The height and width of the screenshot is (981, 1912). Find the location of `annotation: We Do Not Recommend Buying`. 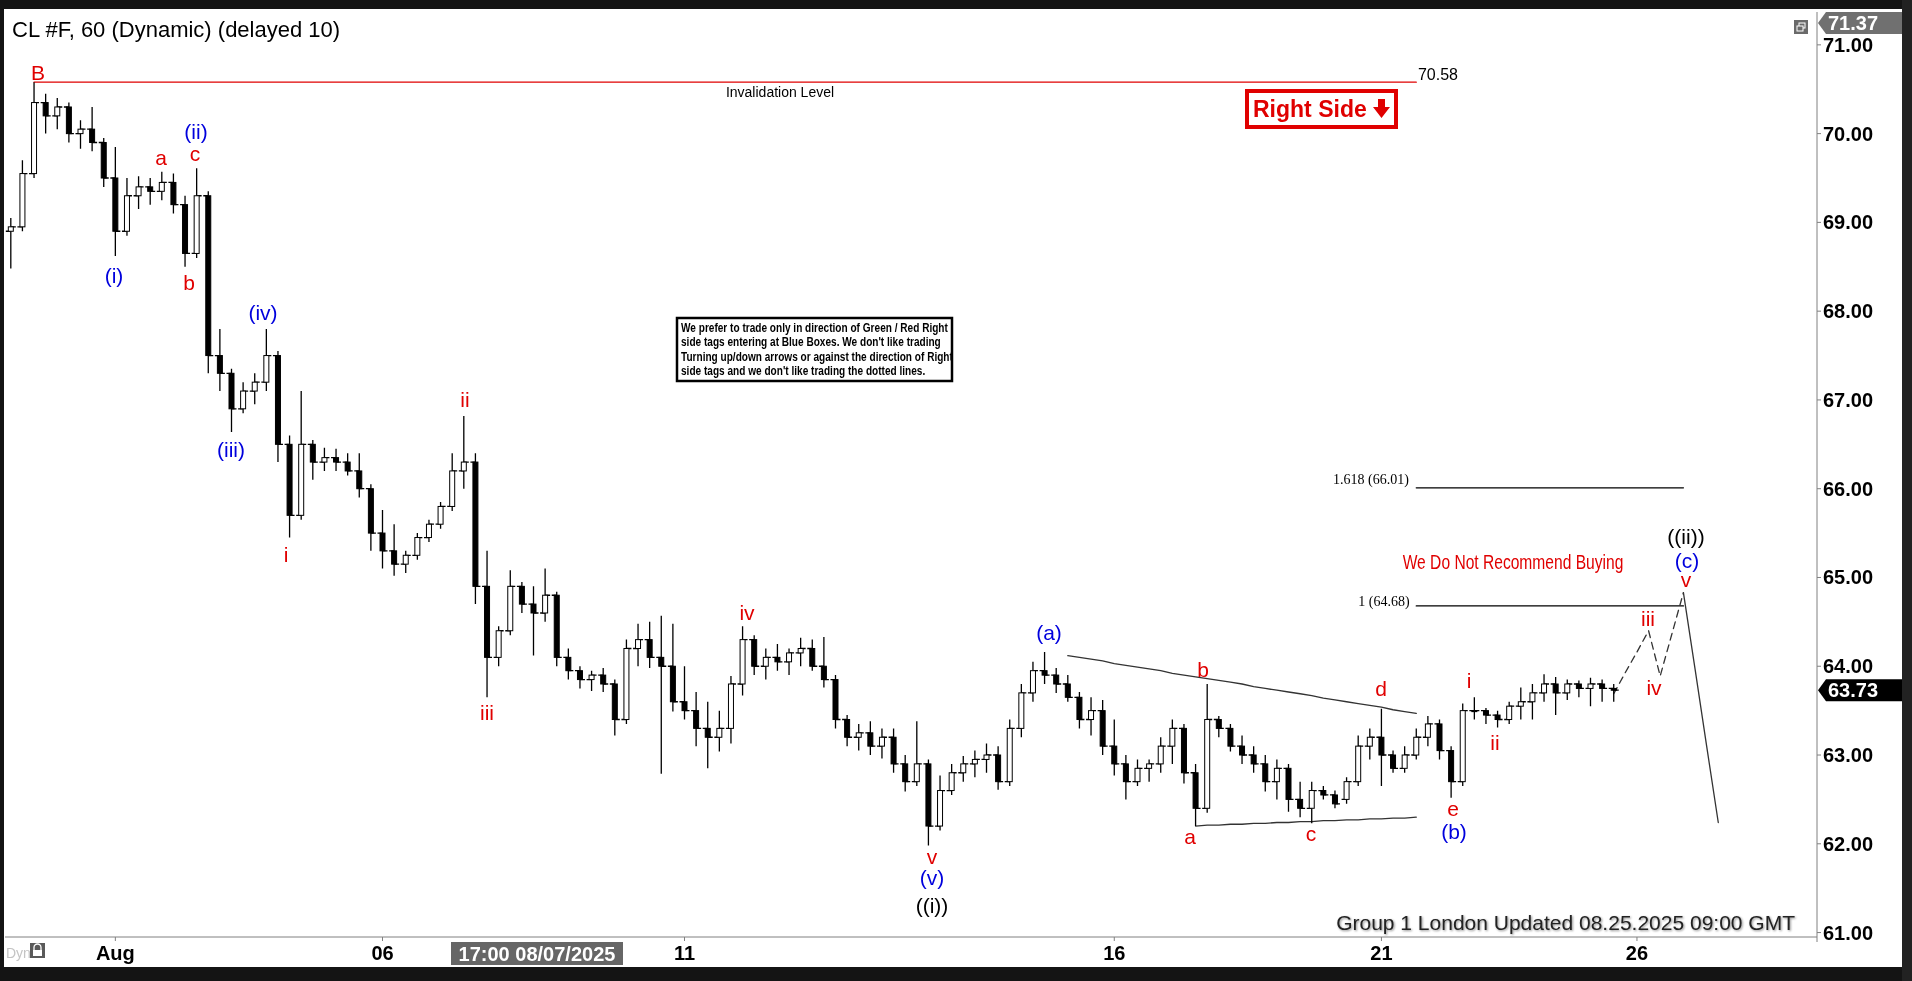

annotation: We Do Not Recommend Buying is located at coordinates (1513, 562).